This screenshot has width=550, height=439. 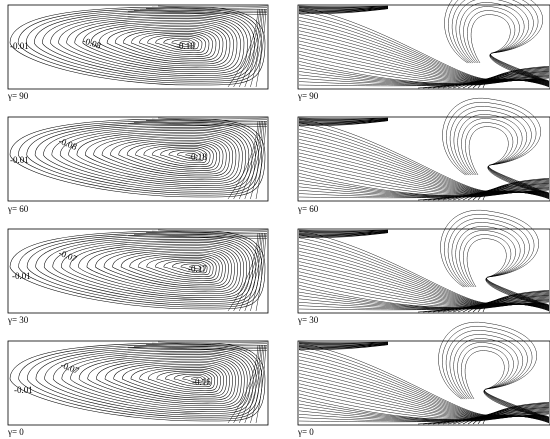 I want to click on temperature-caption: γ= 0, so click(x=305, y=432).